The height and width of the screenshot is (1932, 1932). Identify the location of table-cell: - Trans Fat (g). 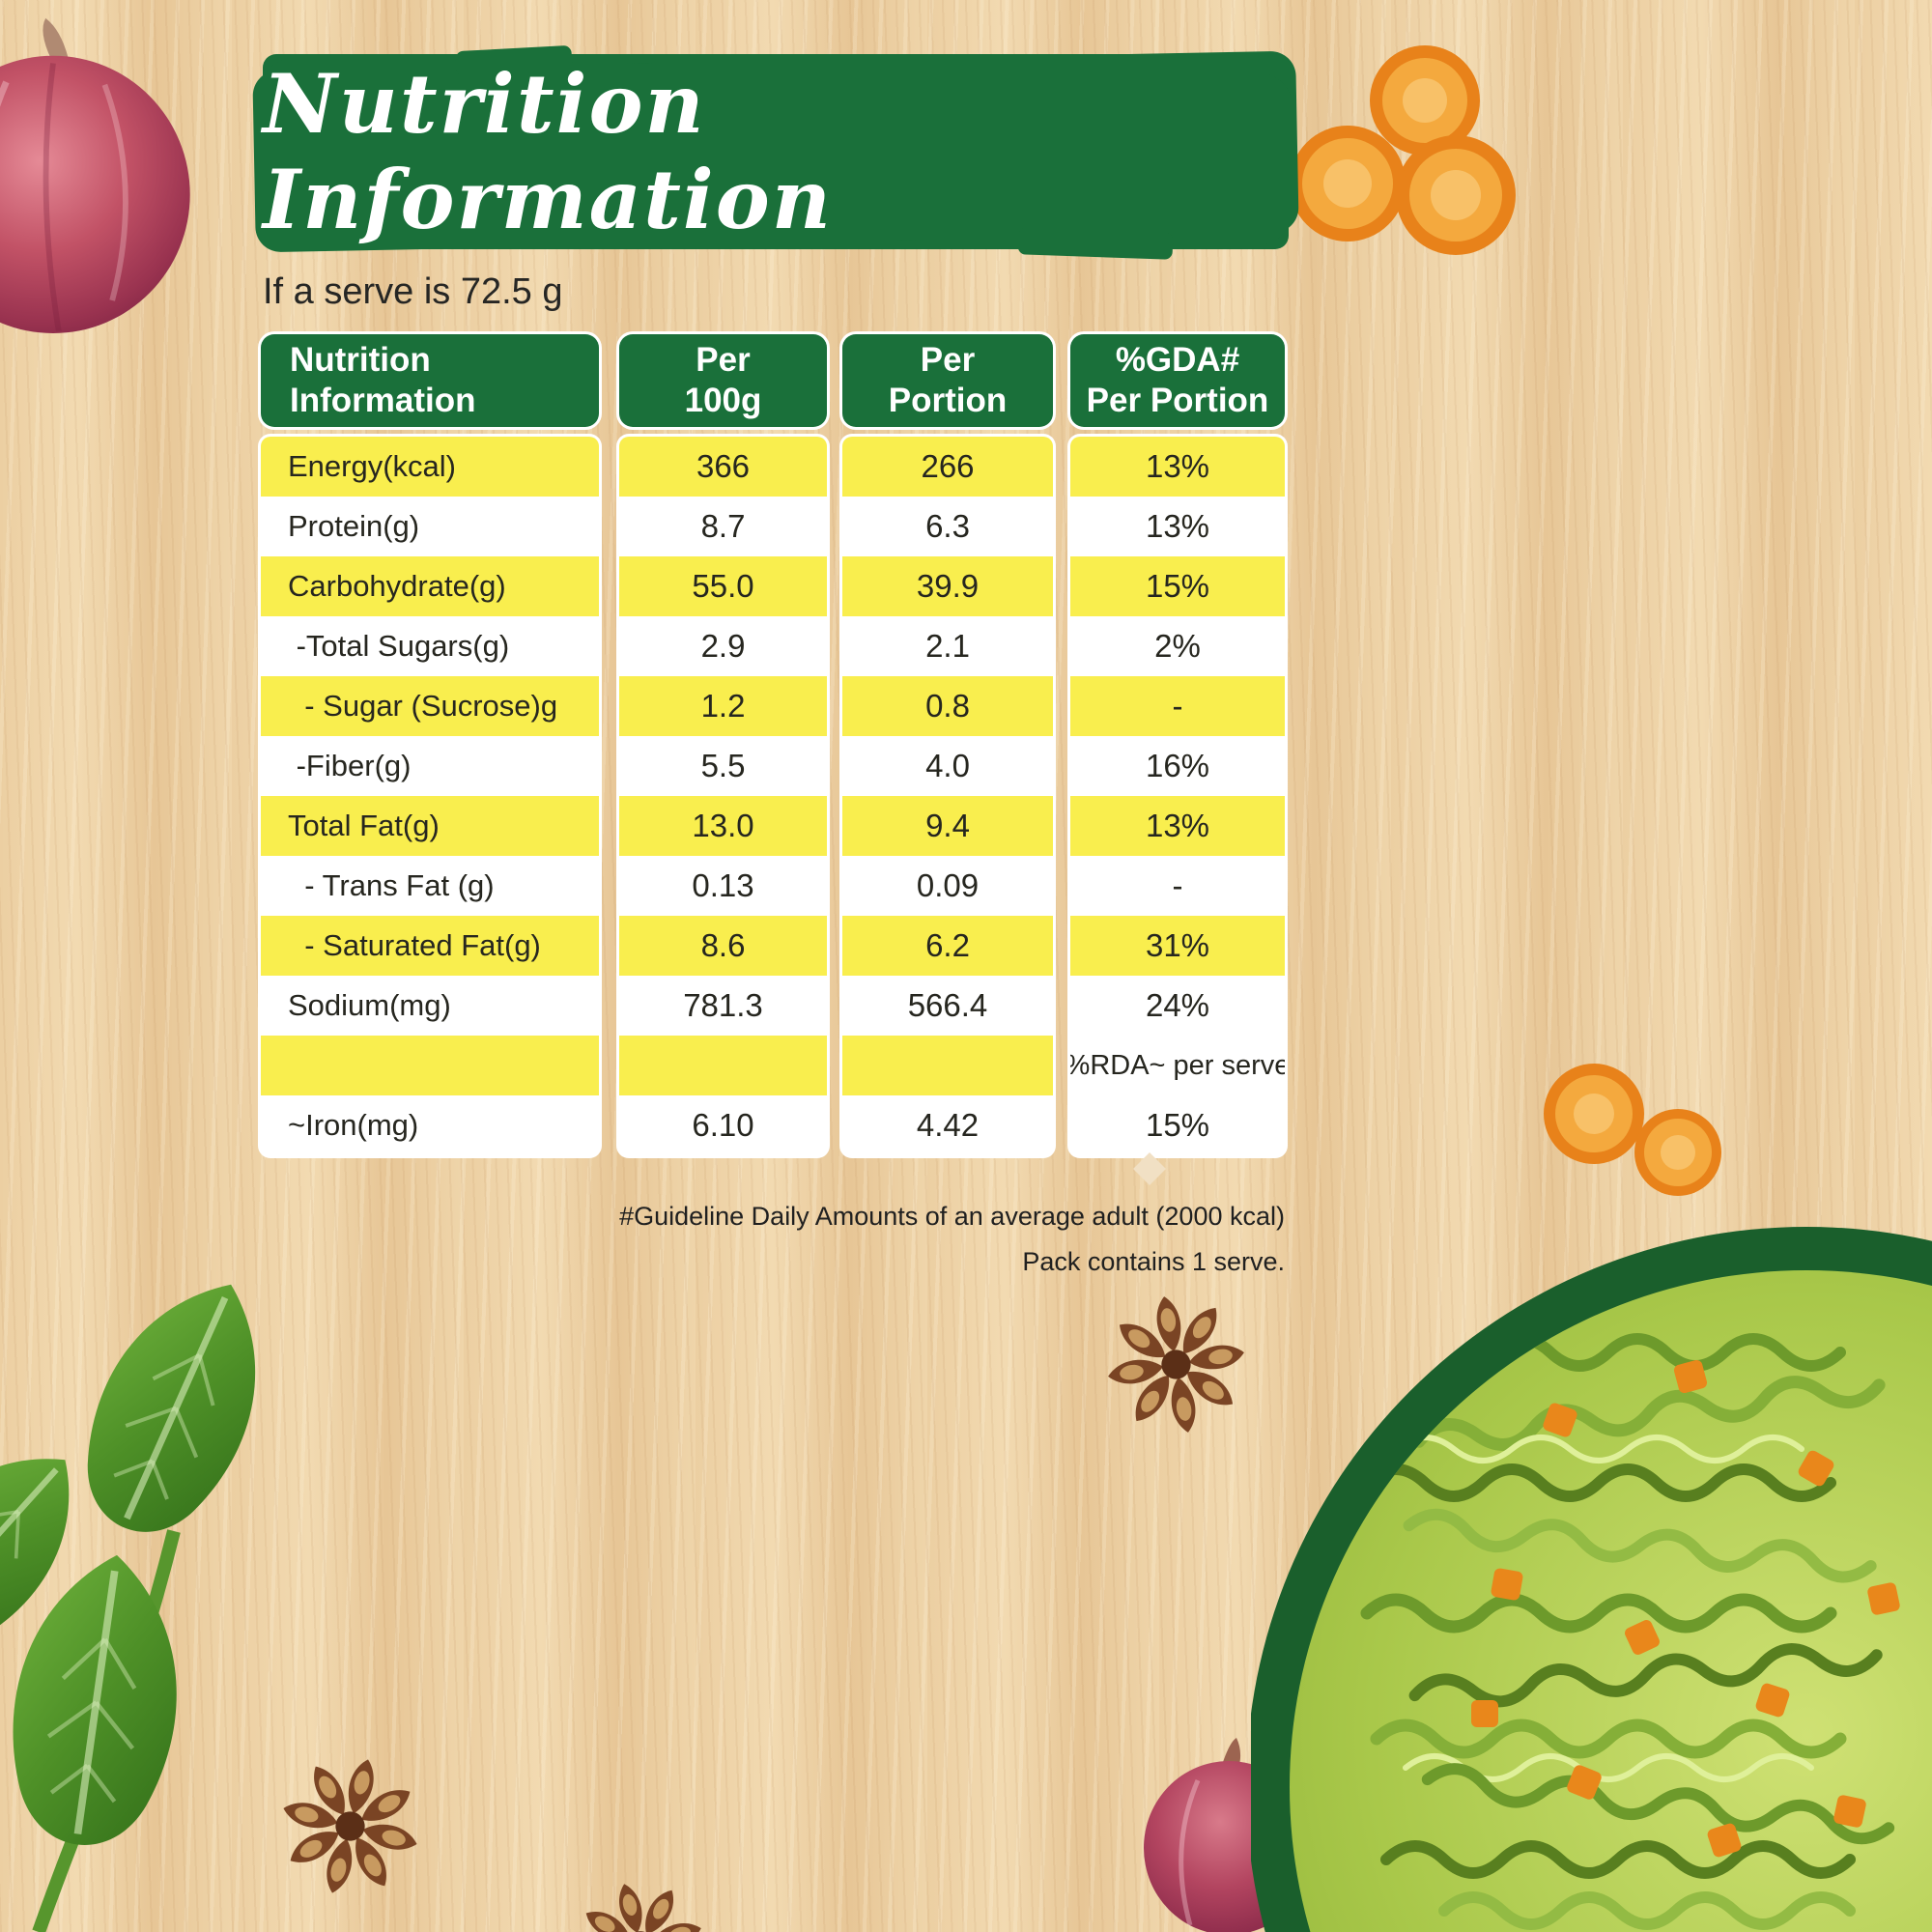
(391, 885).